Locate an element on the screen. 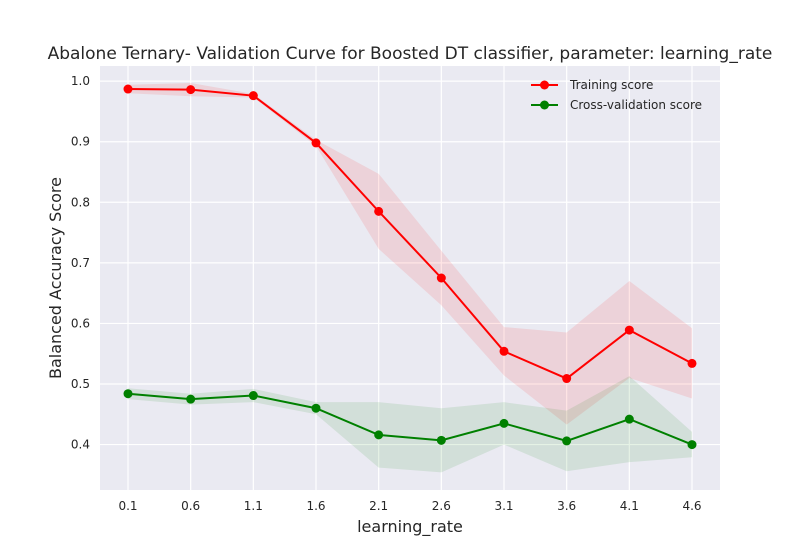  x-tick-label: 4.6 is located at coordinates (691, 506).